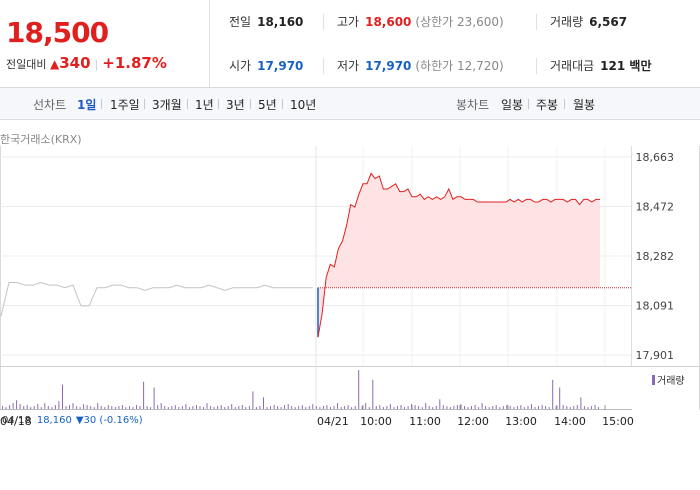  I want to click on lower-limit: (하한가 12,720), so click(459, 66).